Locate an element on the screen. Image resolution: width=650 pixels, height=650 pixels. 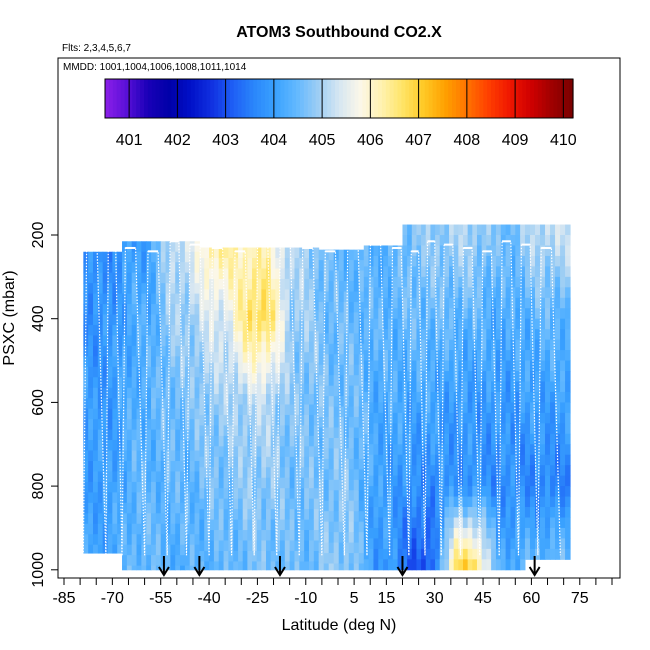
x-axis-label: Latitude (deg N) is located at coordinates (339, 625).